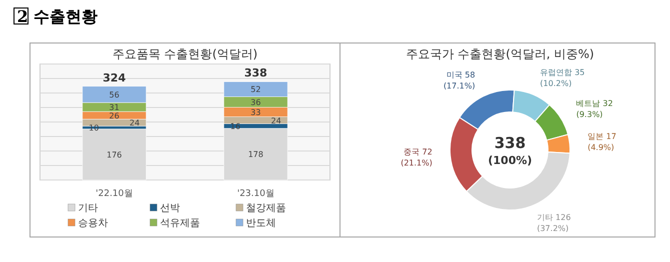  I want to click on total-label: 338, so click(256, 73).